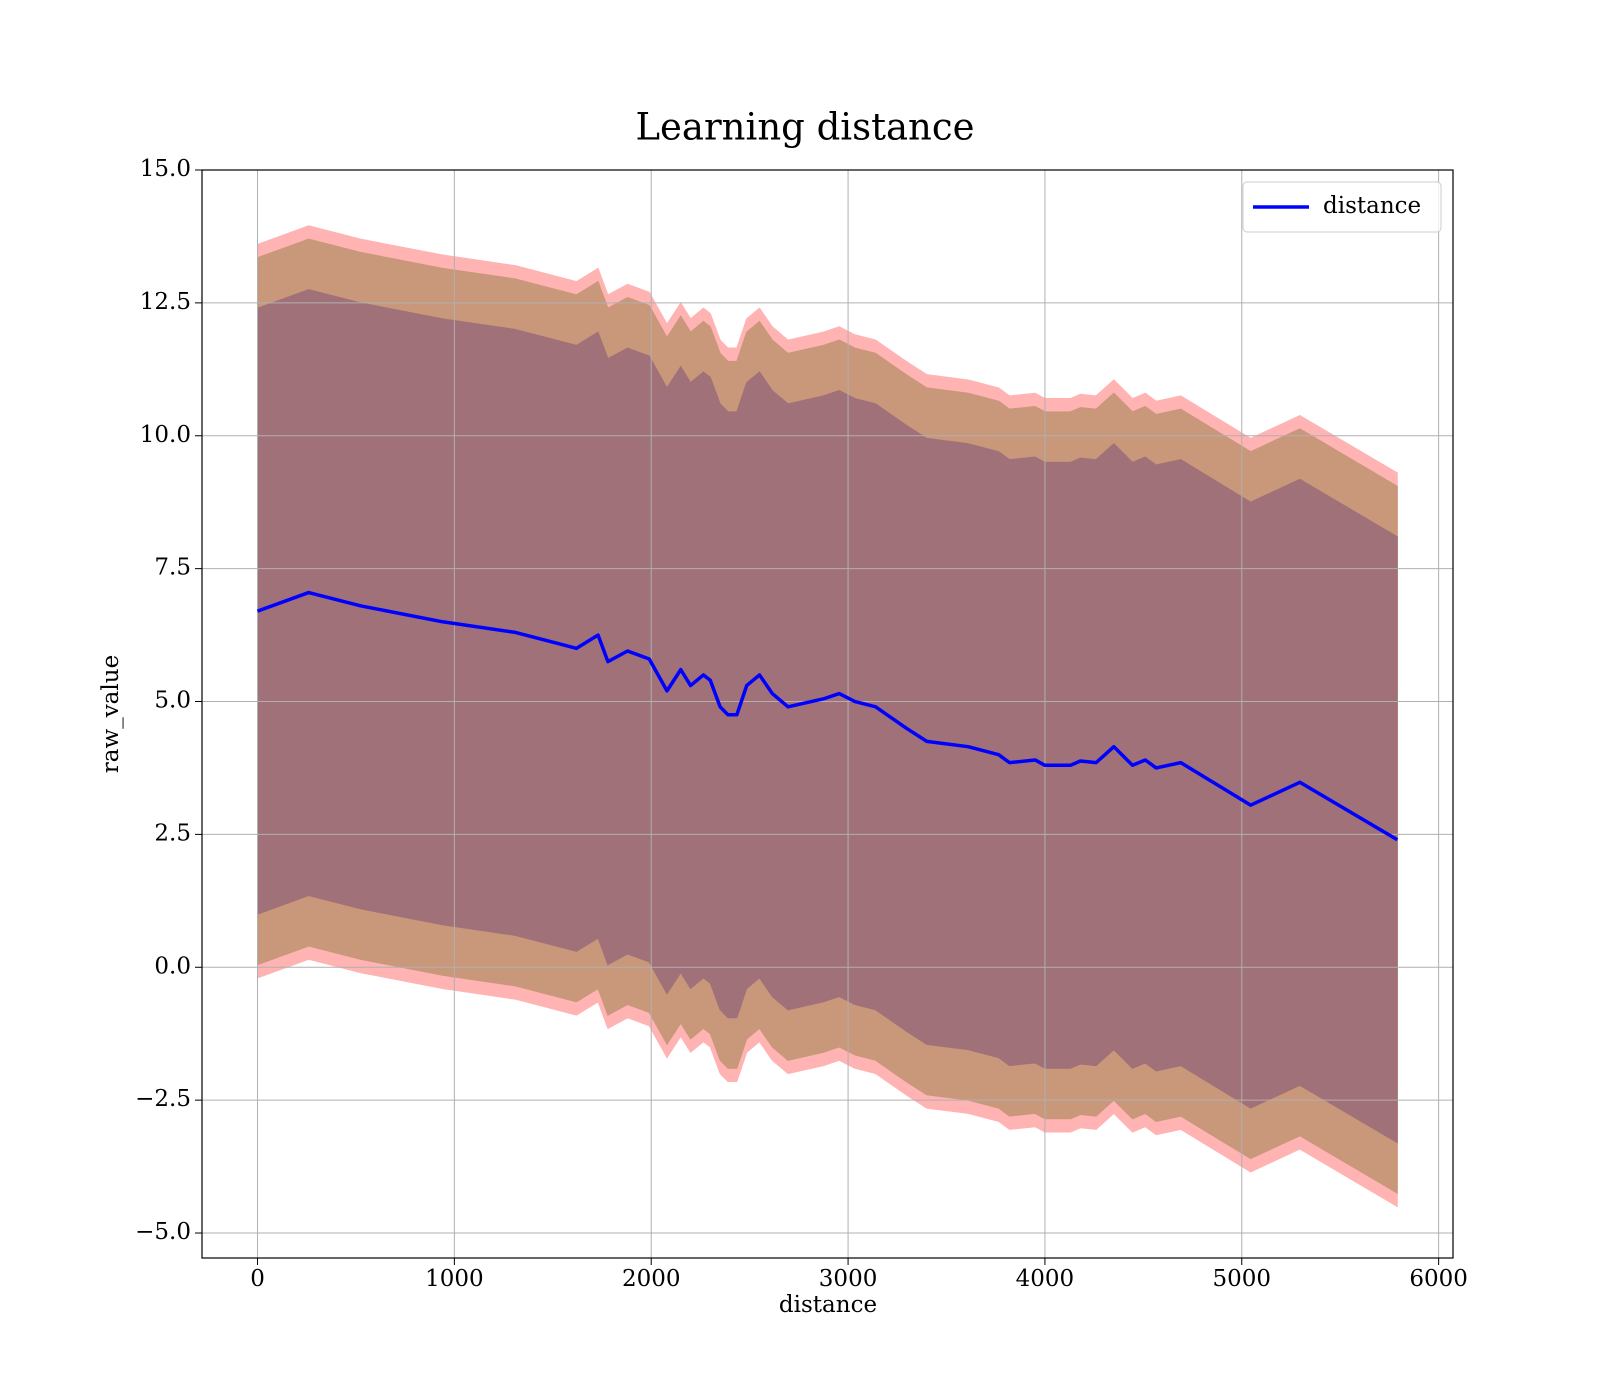  What do you see at coordinates (111, 714) in the screenshot?
I see `y-axis-label: raw_value` at bounding box center [111, 714].